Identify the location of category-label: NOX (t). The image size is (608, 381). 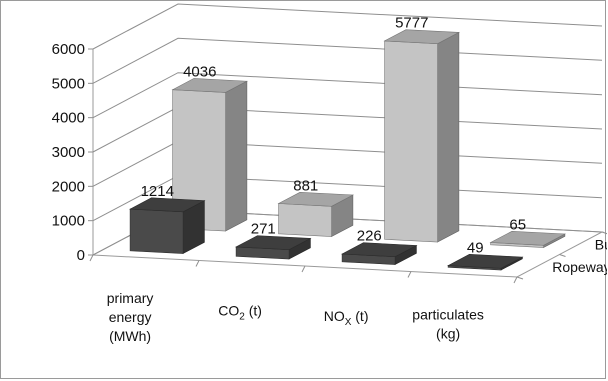
(346, 318).